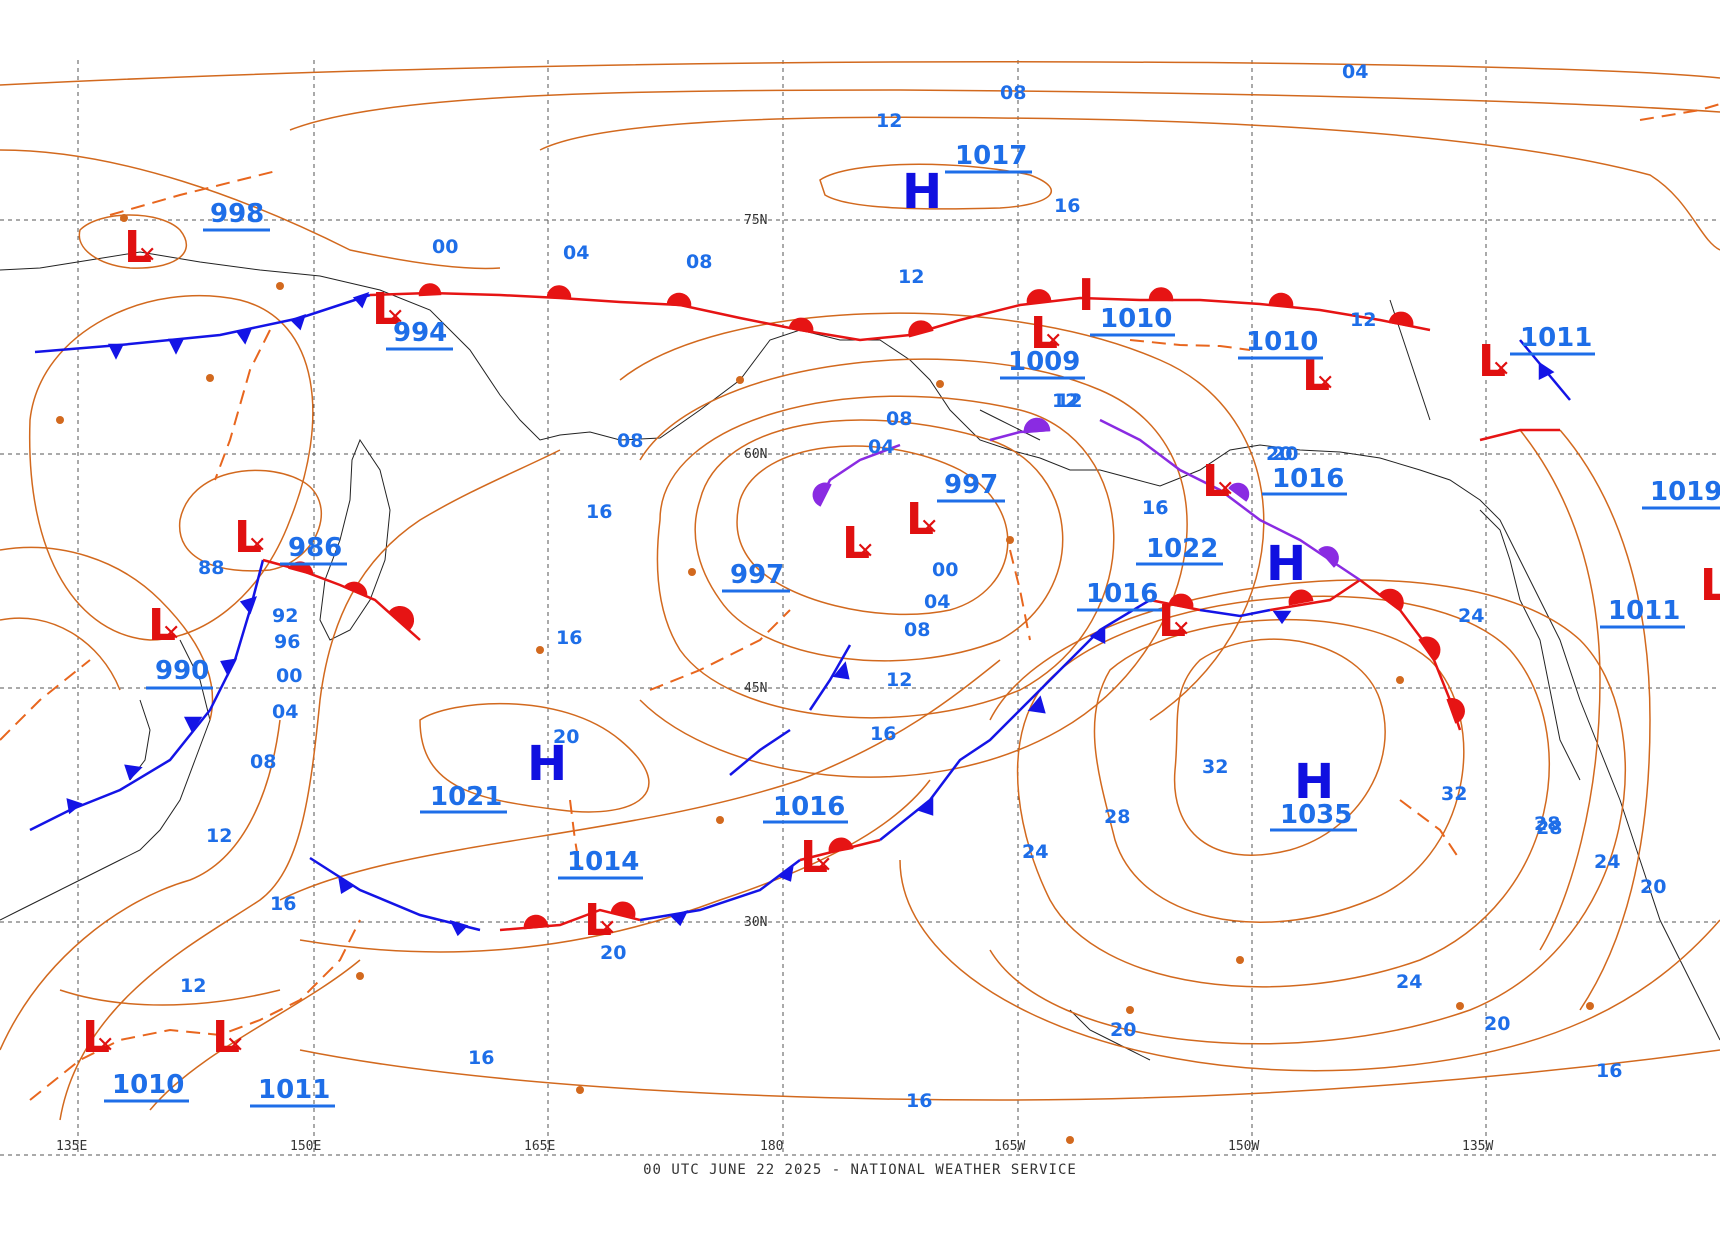 The height and width of the screenshot is (1260, 1720). I want to click on high-center: H 1035, so click(1313, 793).